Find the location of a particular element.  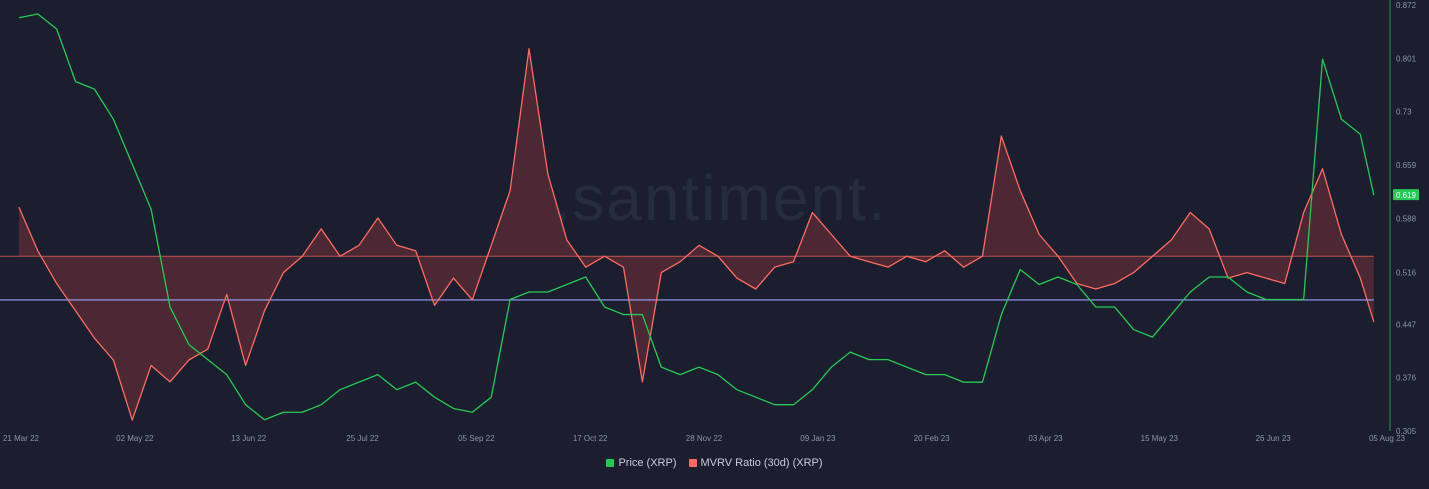

x-tick-label: 03 Apr 23 is located at coordinates (1045, 438).